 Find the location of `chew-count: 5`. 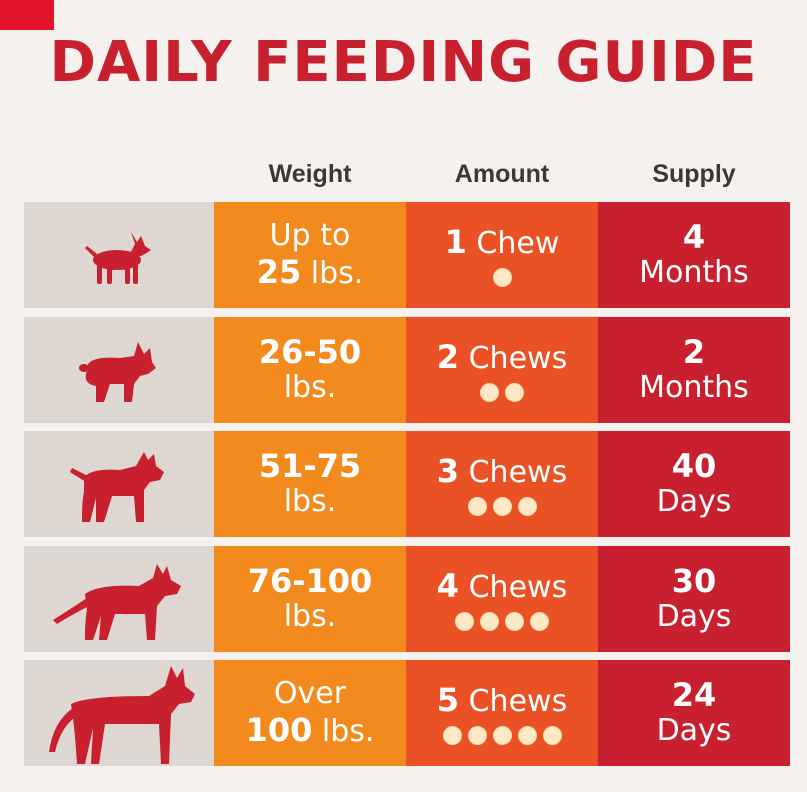

chew-count: 5 is located at coordinates (448, 699).